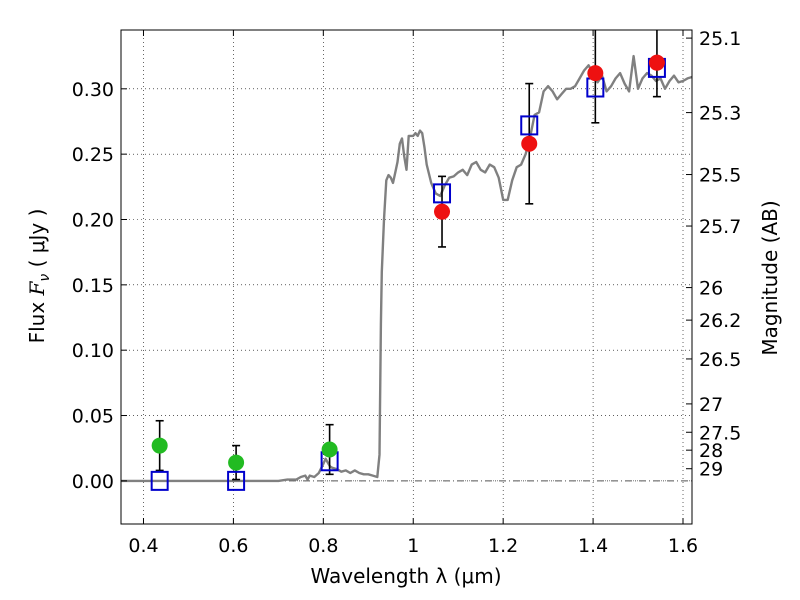 Image resolution: width=800 pixels, height=600 pixels. Describe the element at coordinates (711, 470) in the screenshot. I see `magnitude-tick-label: 29` at that location.